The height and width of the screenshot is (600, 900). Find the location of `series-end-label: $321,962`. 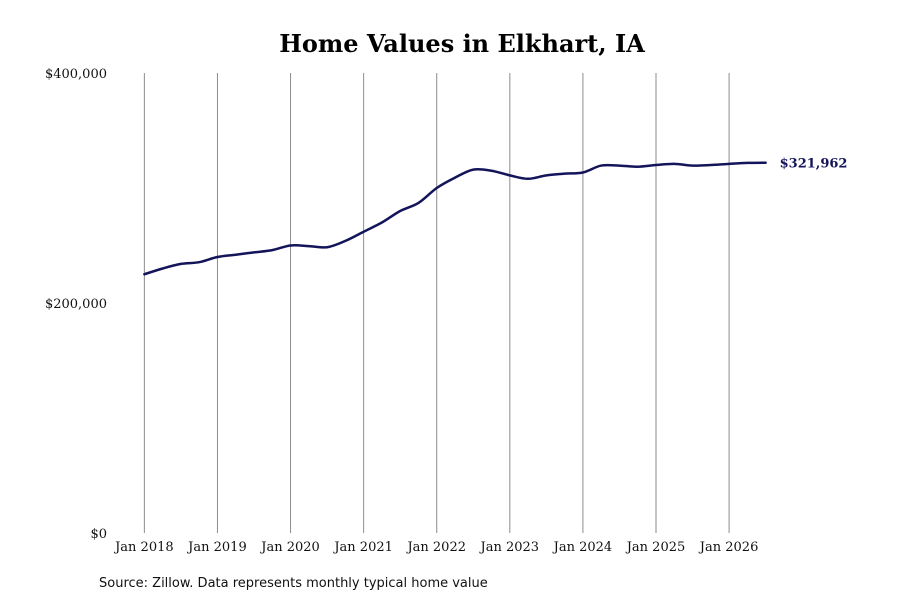

series-end-label: $321,962 is located at coordinates (814, 164).